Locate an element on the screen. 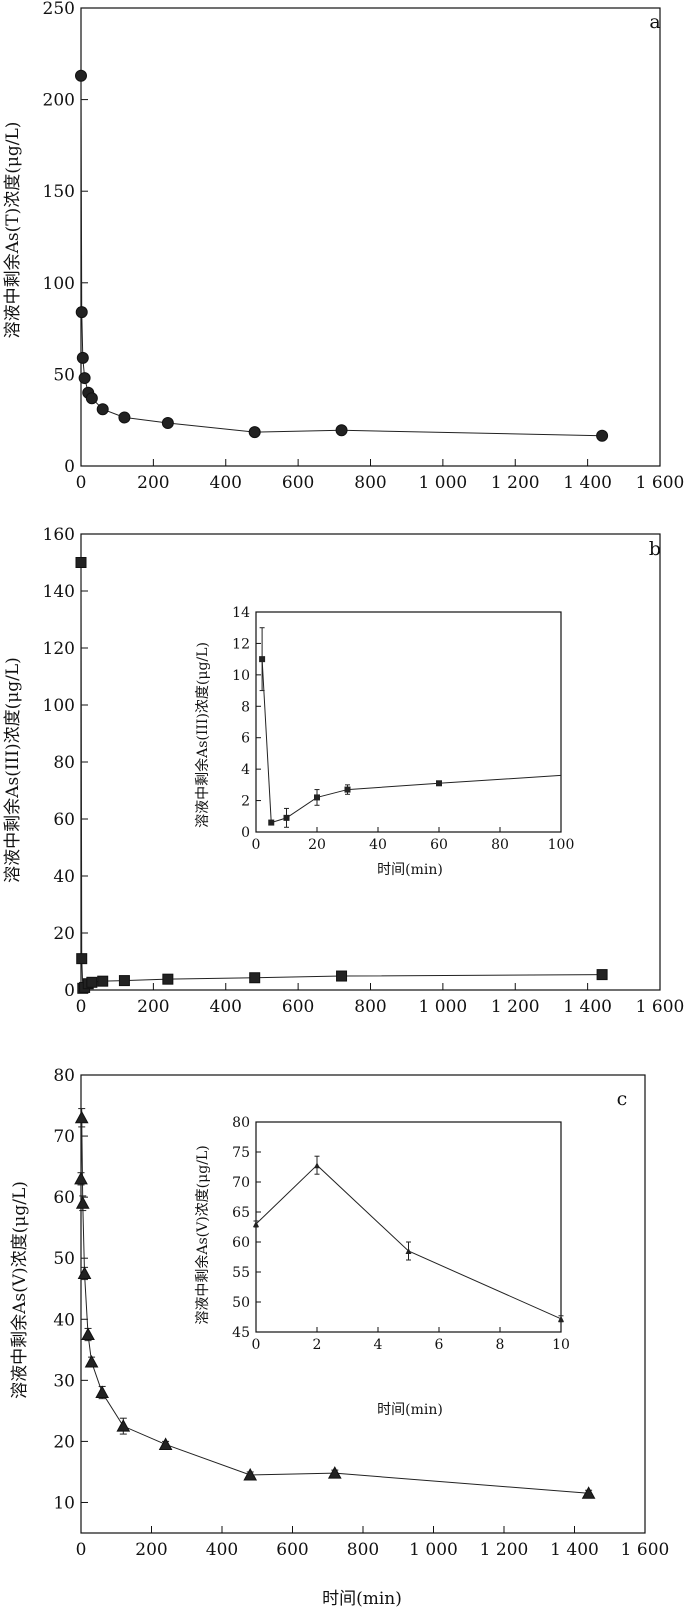 The image size is (700, 1614). panel-c-y-tick-label: 20 is located at coordinates (64, 1442).